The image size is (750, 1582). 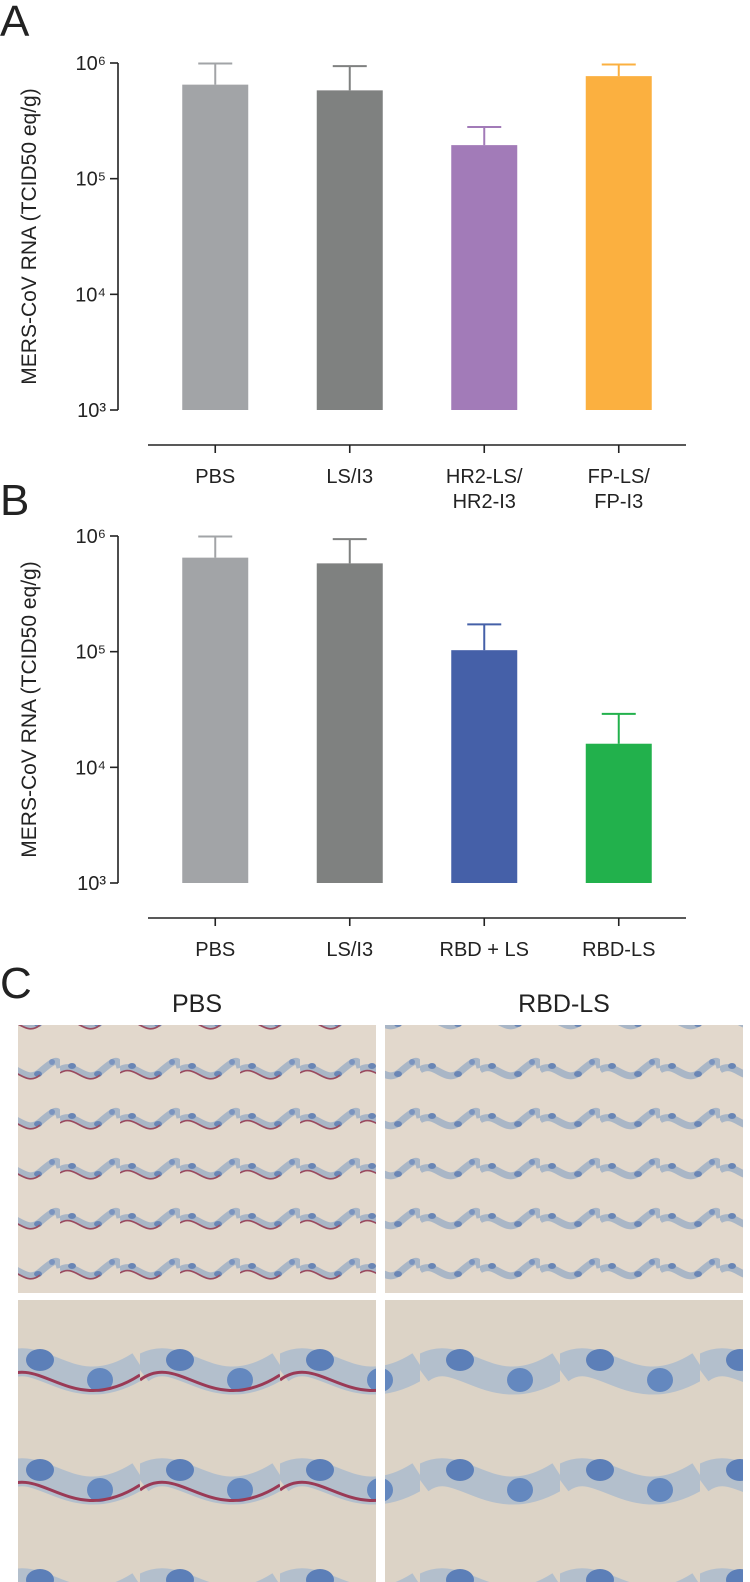 What do you see at coordinates (484, 950) in the screenshot?
I see `x-tick-label: RBD + LS` at bounding box center [484, 950].